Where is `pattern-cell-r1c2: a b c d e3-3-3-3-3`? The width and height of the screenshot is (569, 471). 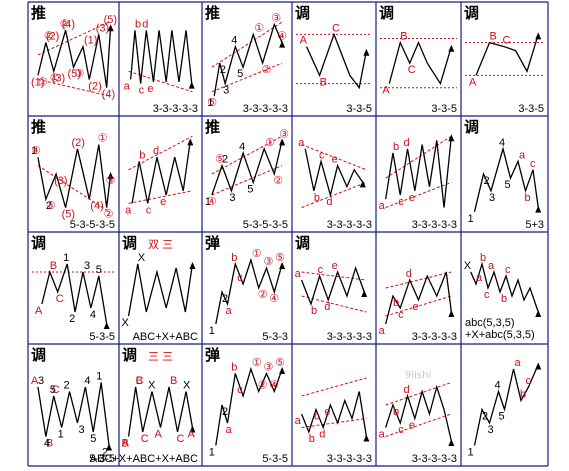
pattern-cell-r1c2: a b c d e3-3-3-3-3 is located at coordinates (161, 66).